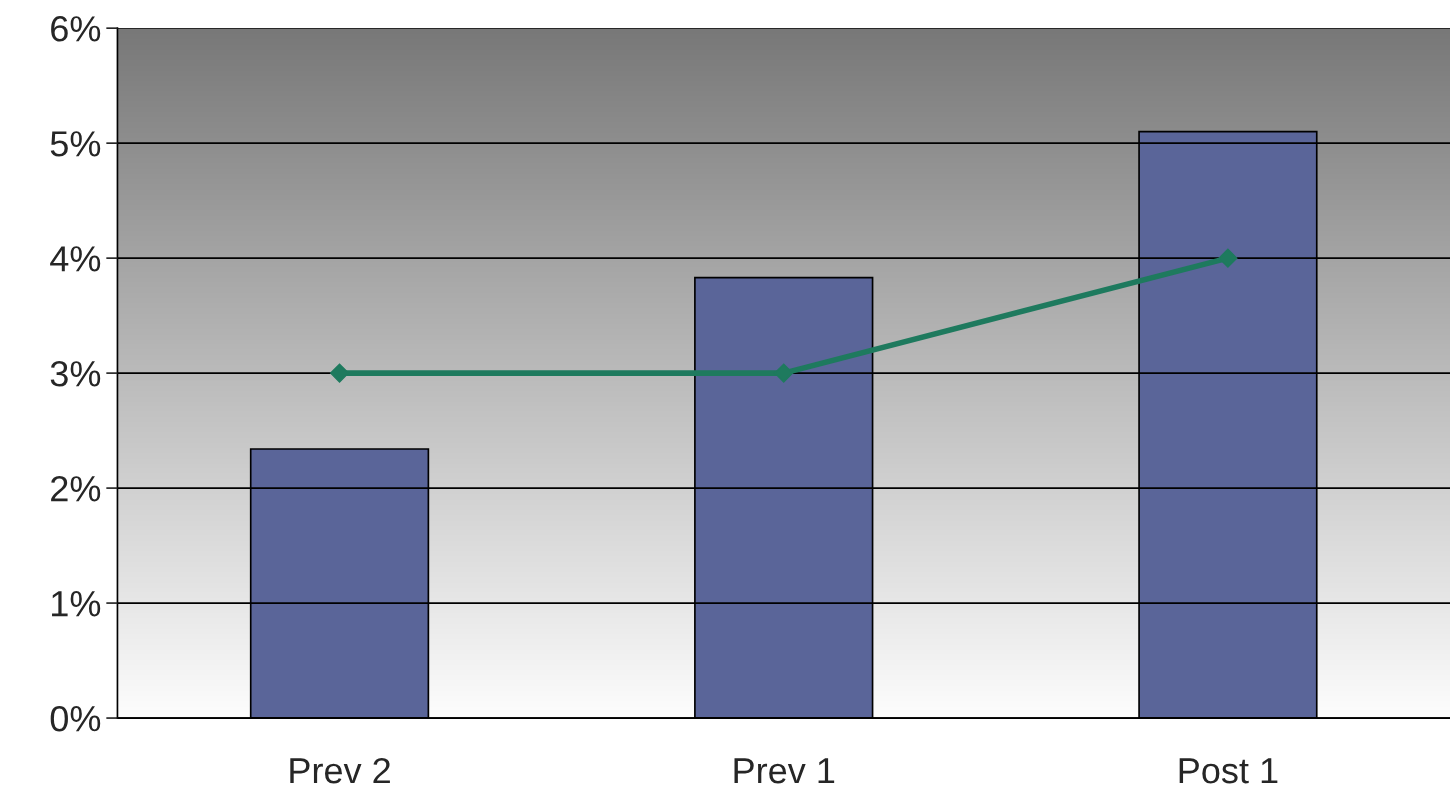 The width and height of the screenshot is (1450, 805). I want to click on x-tick-label: Prev 1, so click(784, 771).